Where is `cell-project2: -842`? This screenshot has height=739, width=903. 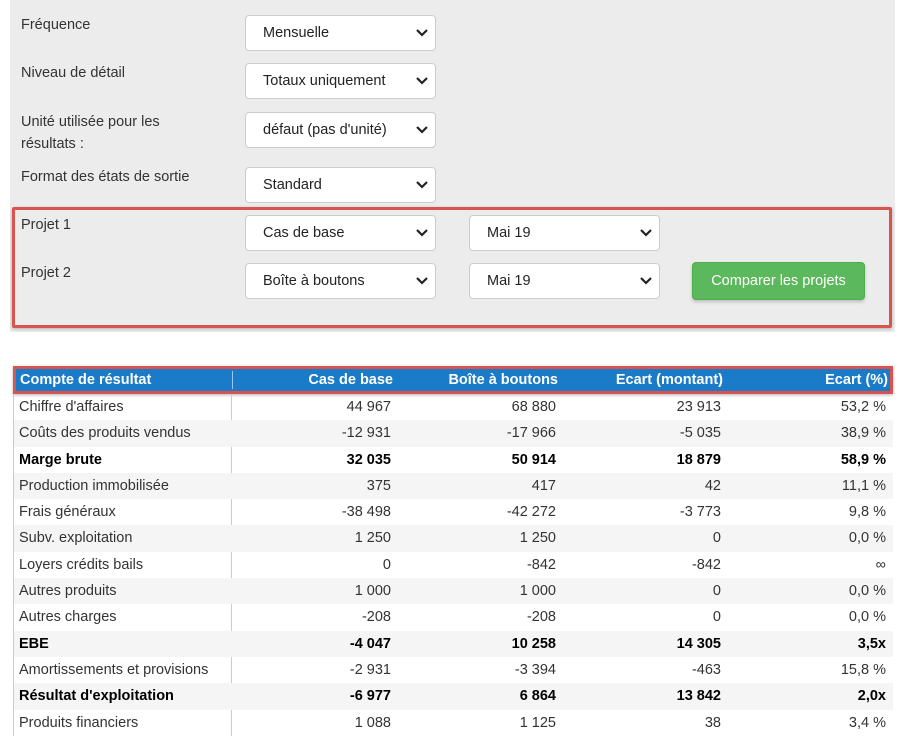
cell-project2: -842 is located at coordinates (541, 564).